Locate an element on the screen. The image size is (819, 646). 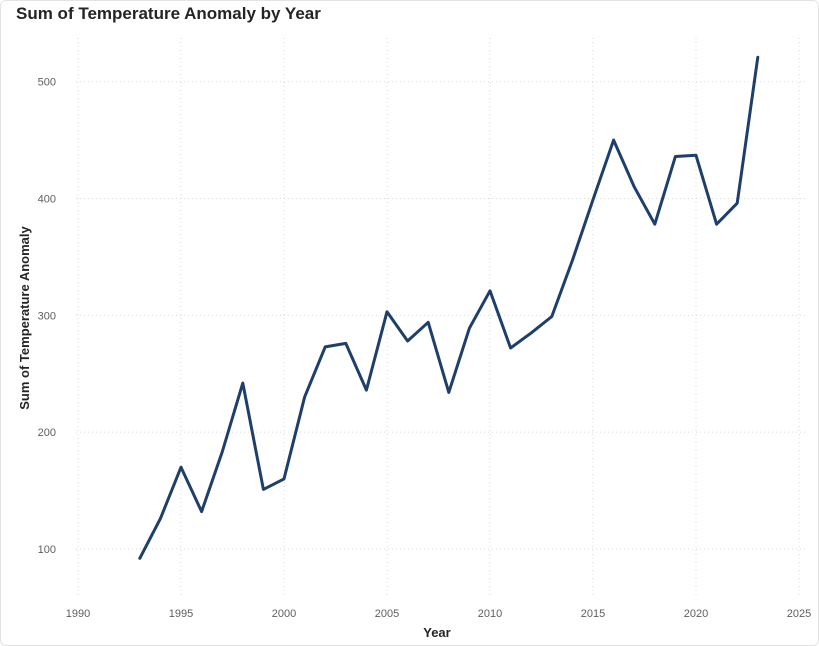
x-axis-title: Year is located at coordinates (436, 632).